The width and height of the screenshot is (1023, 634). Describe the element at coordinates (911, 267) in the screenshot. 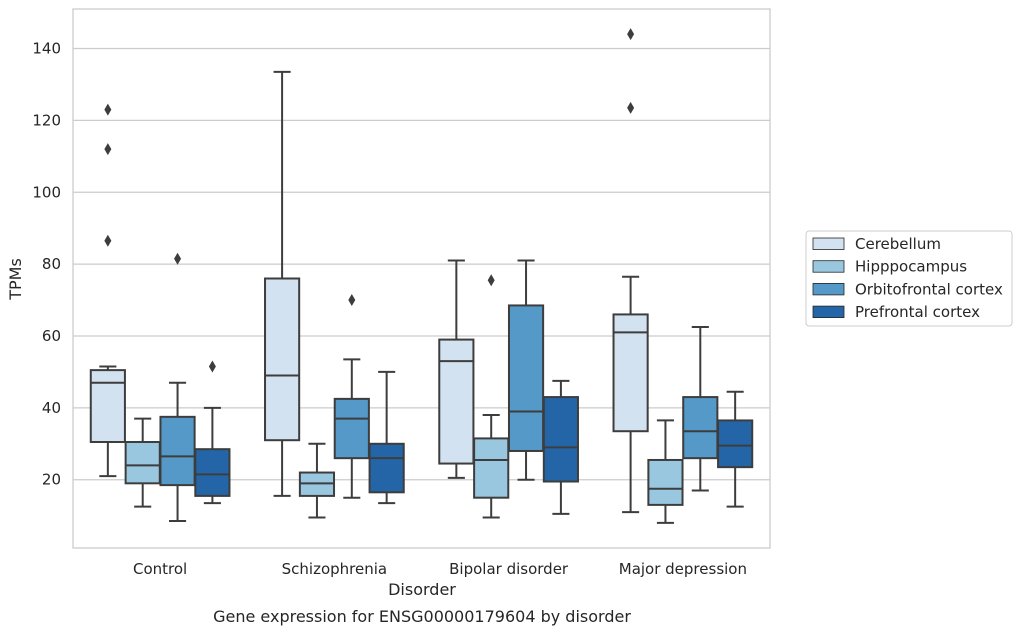

I see `legend-label: Hipppocampus` at that location.